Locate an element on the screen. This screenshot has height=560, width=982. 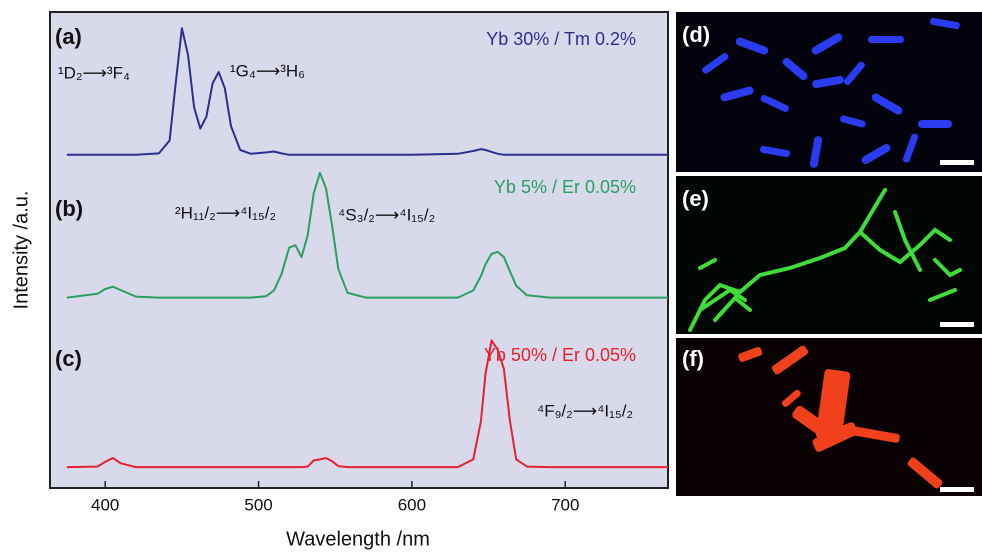
transition-label: ⁴S₃/₂⟶⁴I₁₅/₂ is located at coordinates (386, 214).